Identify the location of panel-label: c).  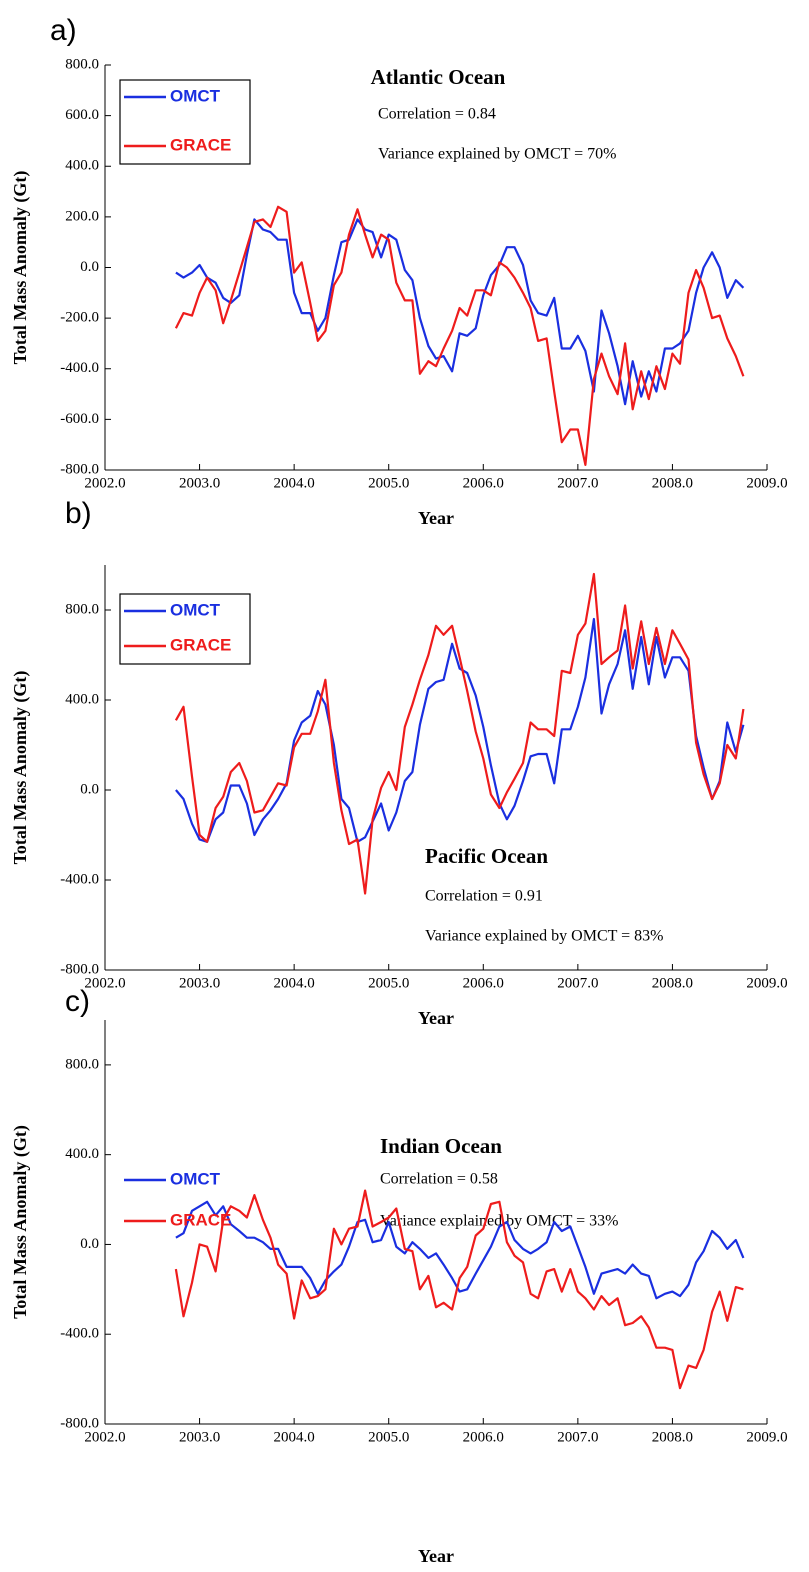
(77, 1001).